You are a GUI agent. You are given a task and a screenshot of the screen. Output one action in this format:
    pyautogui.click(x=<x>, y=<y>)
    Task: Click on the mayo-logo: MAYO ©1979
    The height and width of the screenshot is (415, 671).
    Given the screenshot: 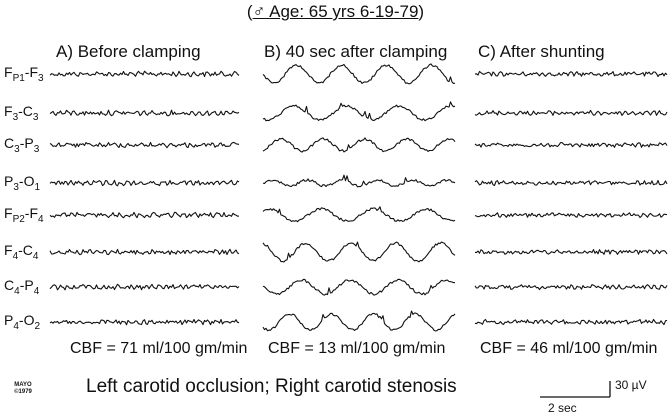 What is the action you would take?
    pyautogui.click(x=23, y=389)
    